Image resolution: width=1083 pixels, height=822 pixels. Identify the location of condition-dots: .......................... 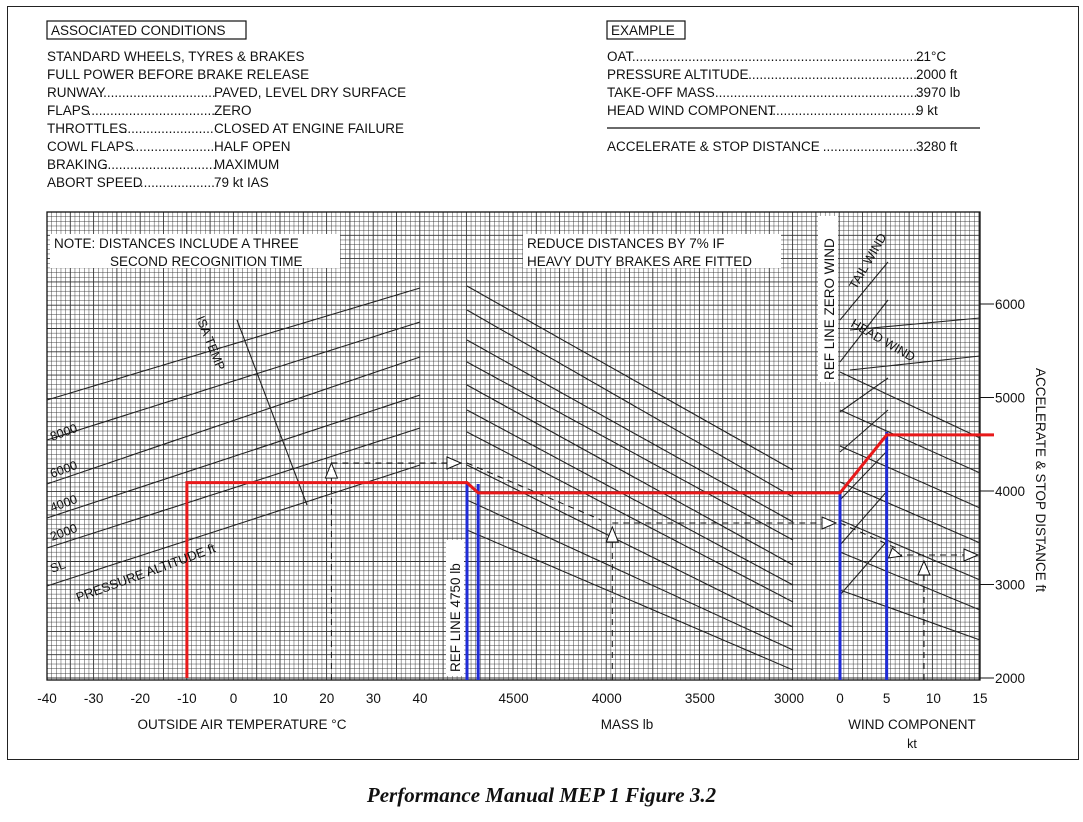
(167, 128).